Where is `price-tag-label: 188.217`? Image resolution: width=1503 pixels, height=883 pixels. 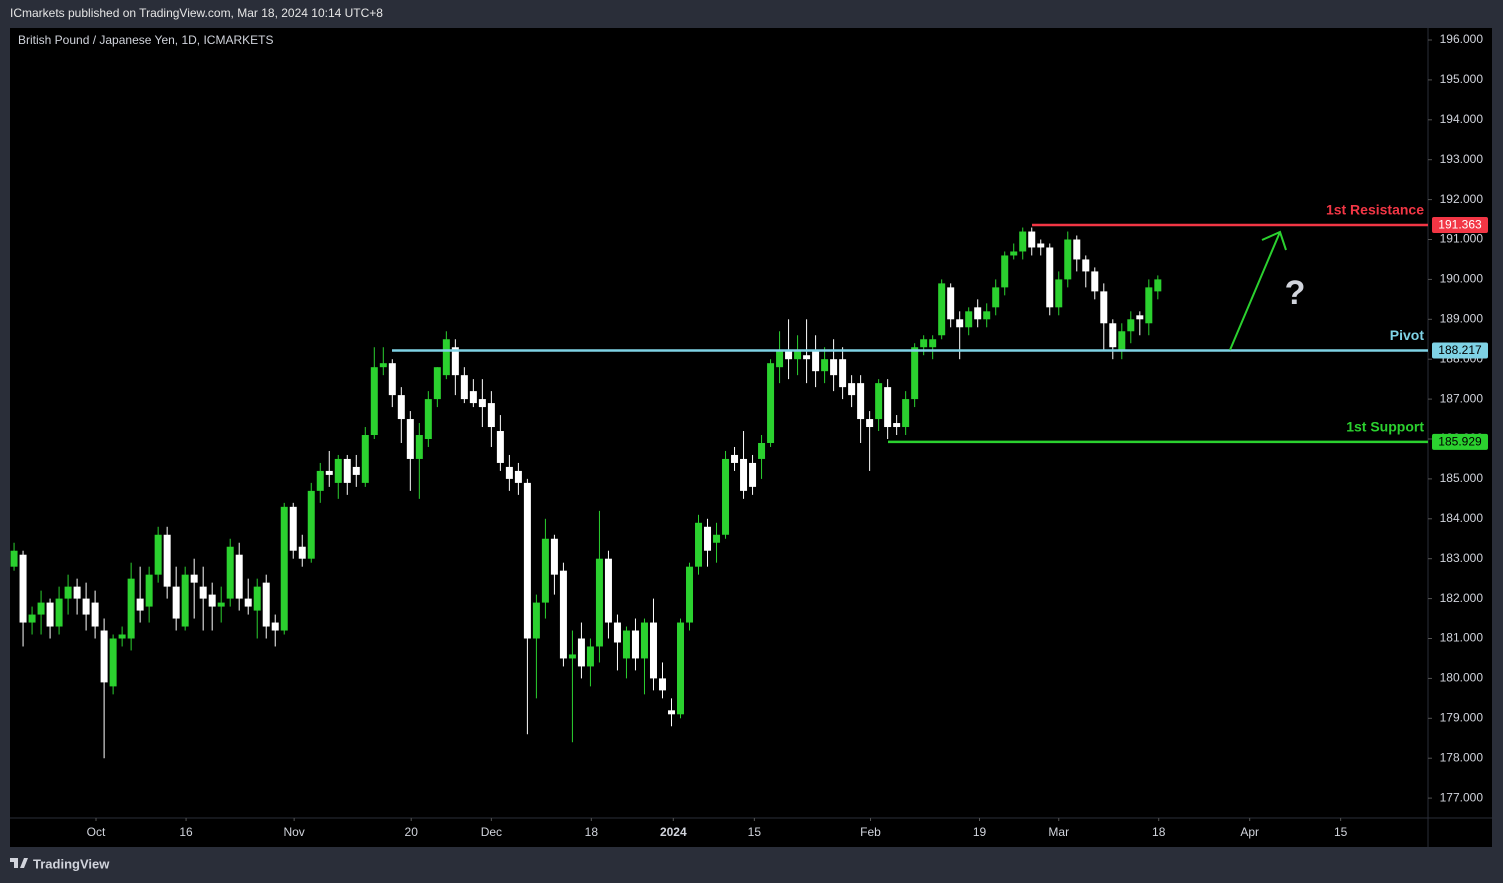 price-tag-label: 188.217 is located at coordinates (1460, 350).